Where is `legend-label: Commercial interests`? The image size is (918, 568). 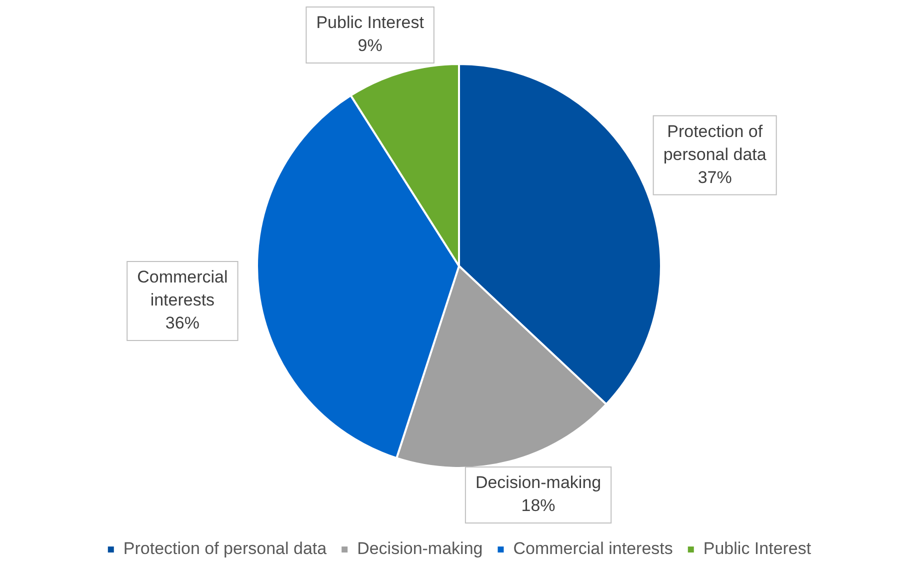 legend-label: Commercial interests is located at coordinates (593, 548).